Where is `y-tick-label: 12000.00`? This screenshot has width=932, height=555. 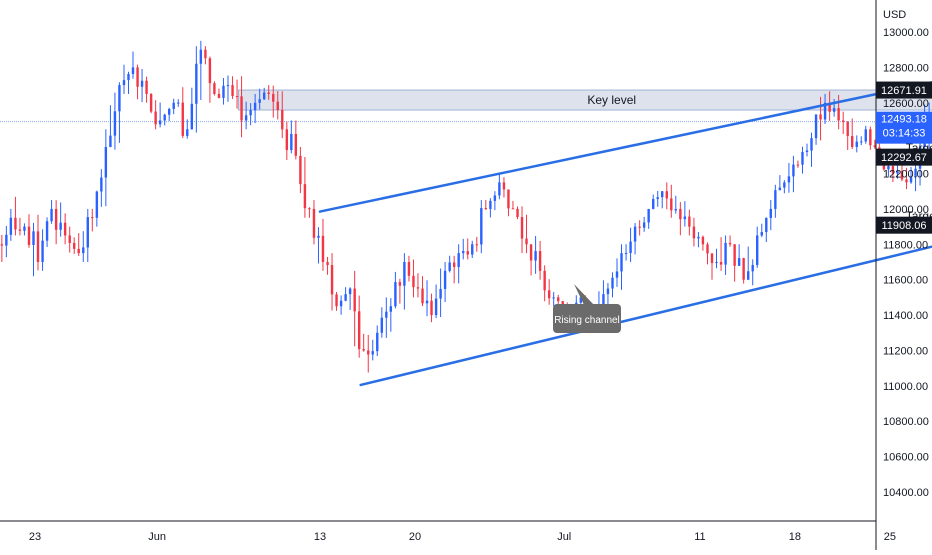
y-tick-label: 12000.00 is located at coordinates (906, 210).